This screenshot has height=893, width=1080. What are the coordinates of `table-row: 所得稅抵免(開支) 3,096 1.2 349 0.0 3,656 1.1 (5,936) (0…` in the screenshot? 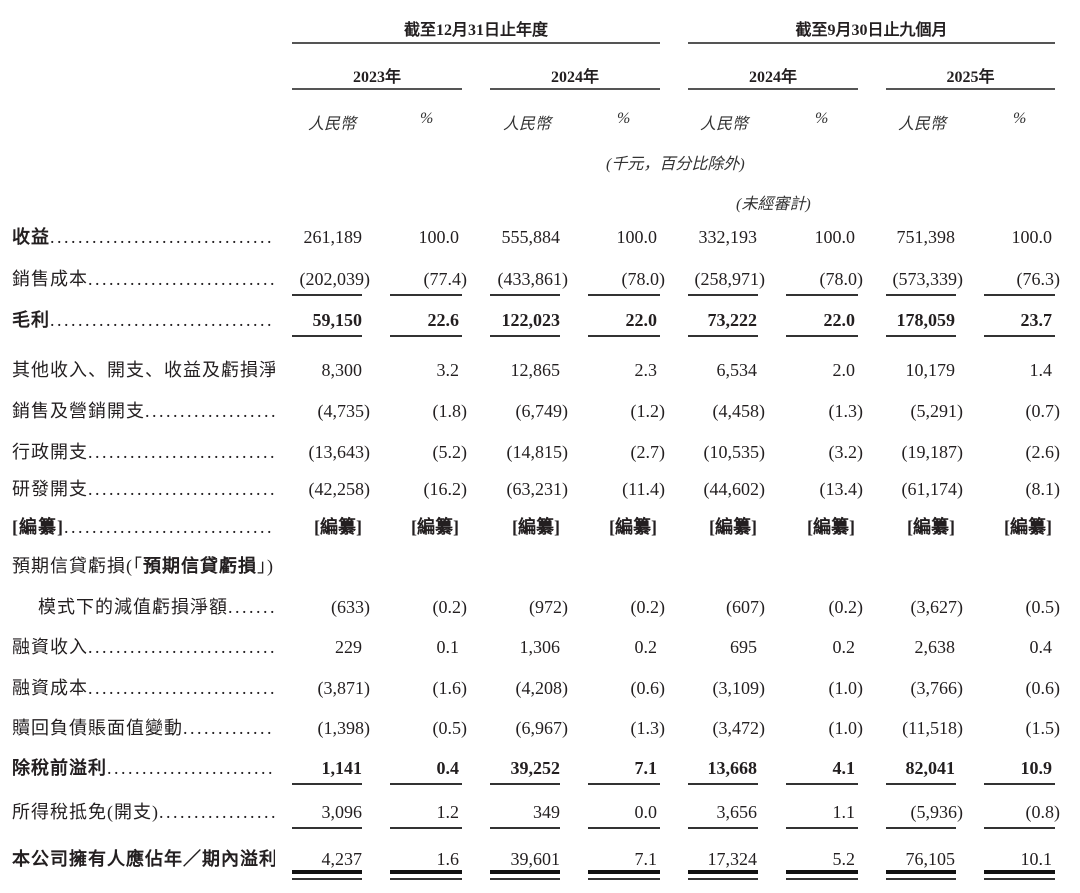 It's located at (540, 812).